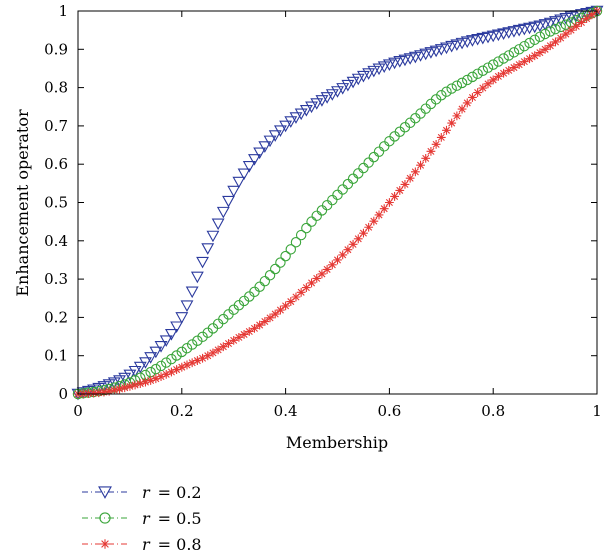 The width and height of the screenshot is (609, 559). What do you see at coordinates (389, 411) in the screenshot?
I see `x-tick-label: 0.6` at bounding box center [389, 411].